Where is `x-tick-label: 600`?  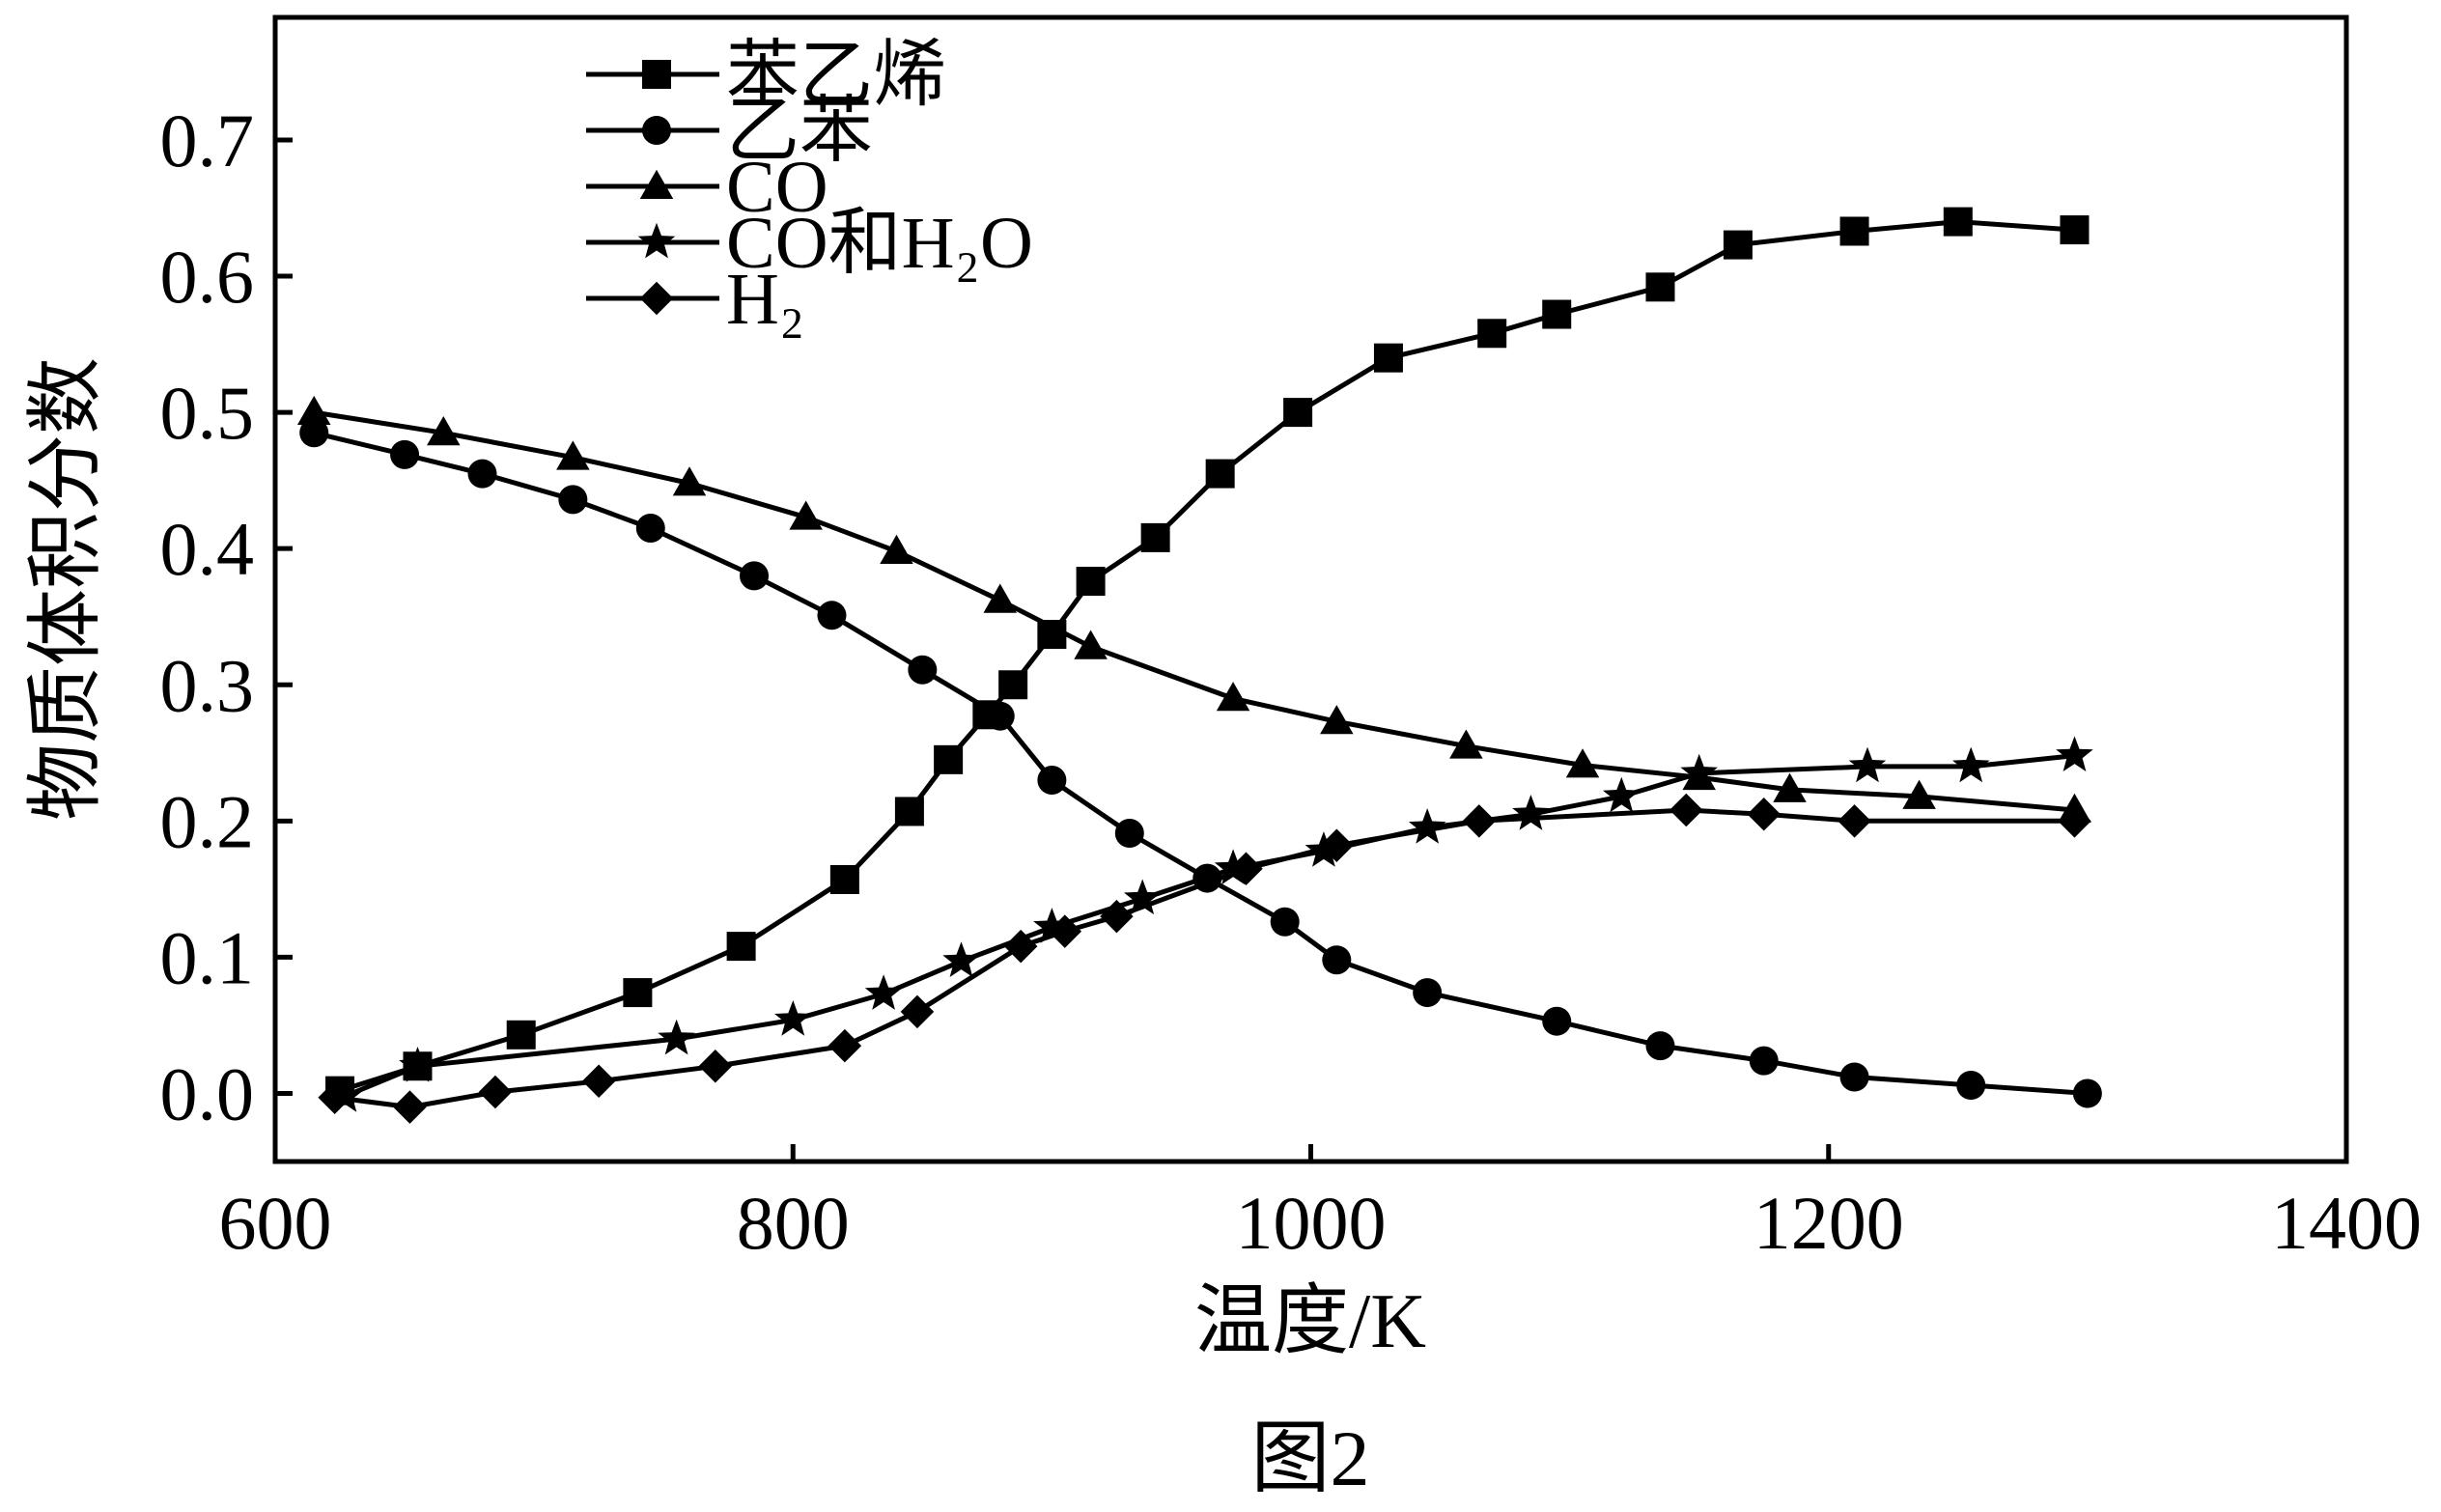
x-tick-label: 600 is located at coordinates (275, 1223).